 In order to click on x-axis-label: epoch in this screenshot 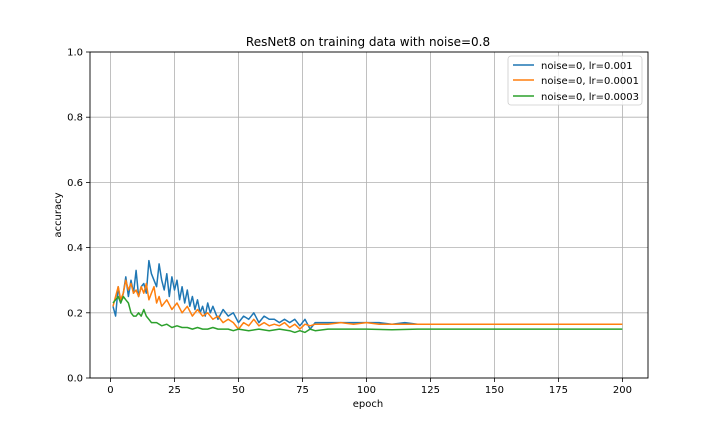, I will do `click(368, 404)`.